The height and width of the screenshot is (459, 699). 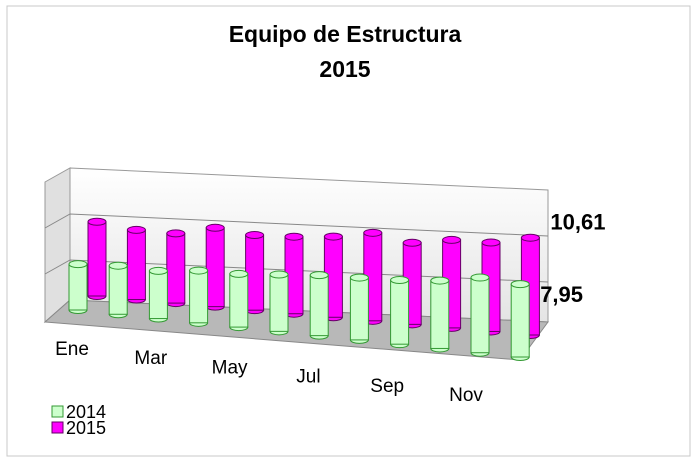 What do you see at coordinates (344, 69) in the screenshot?
I see `chart-subtitle: 2015` at bounding box center [344, 69].